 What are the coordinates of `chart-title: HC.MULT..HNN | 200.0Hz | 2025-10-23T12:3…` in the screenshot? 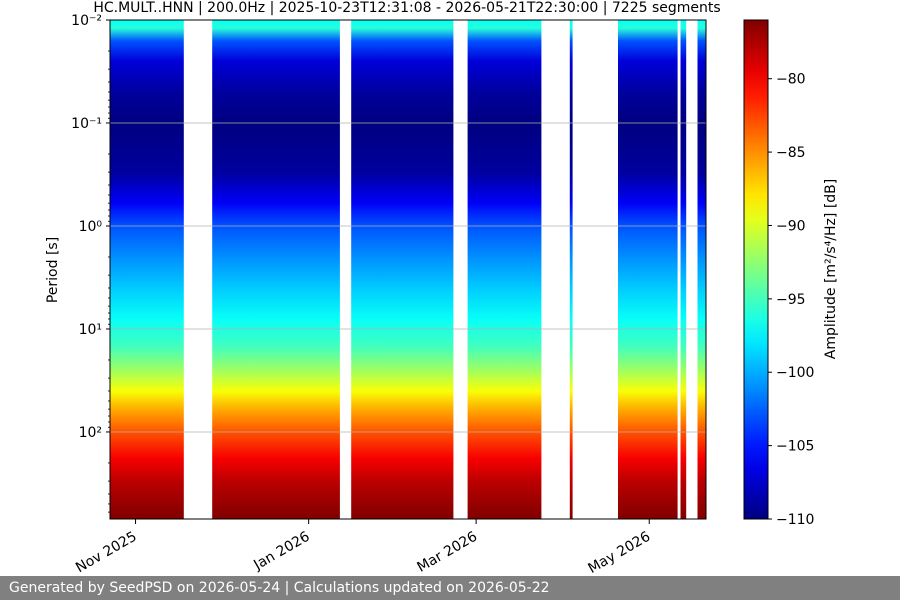 It's located at (406, 8).